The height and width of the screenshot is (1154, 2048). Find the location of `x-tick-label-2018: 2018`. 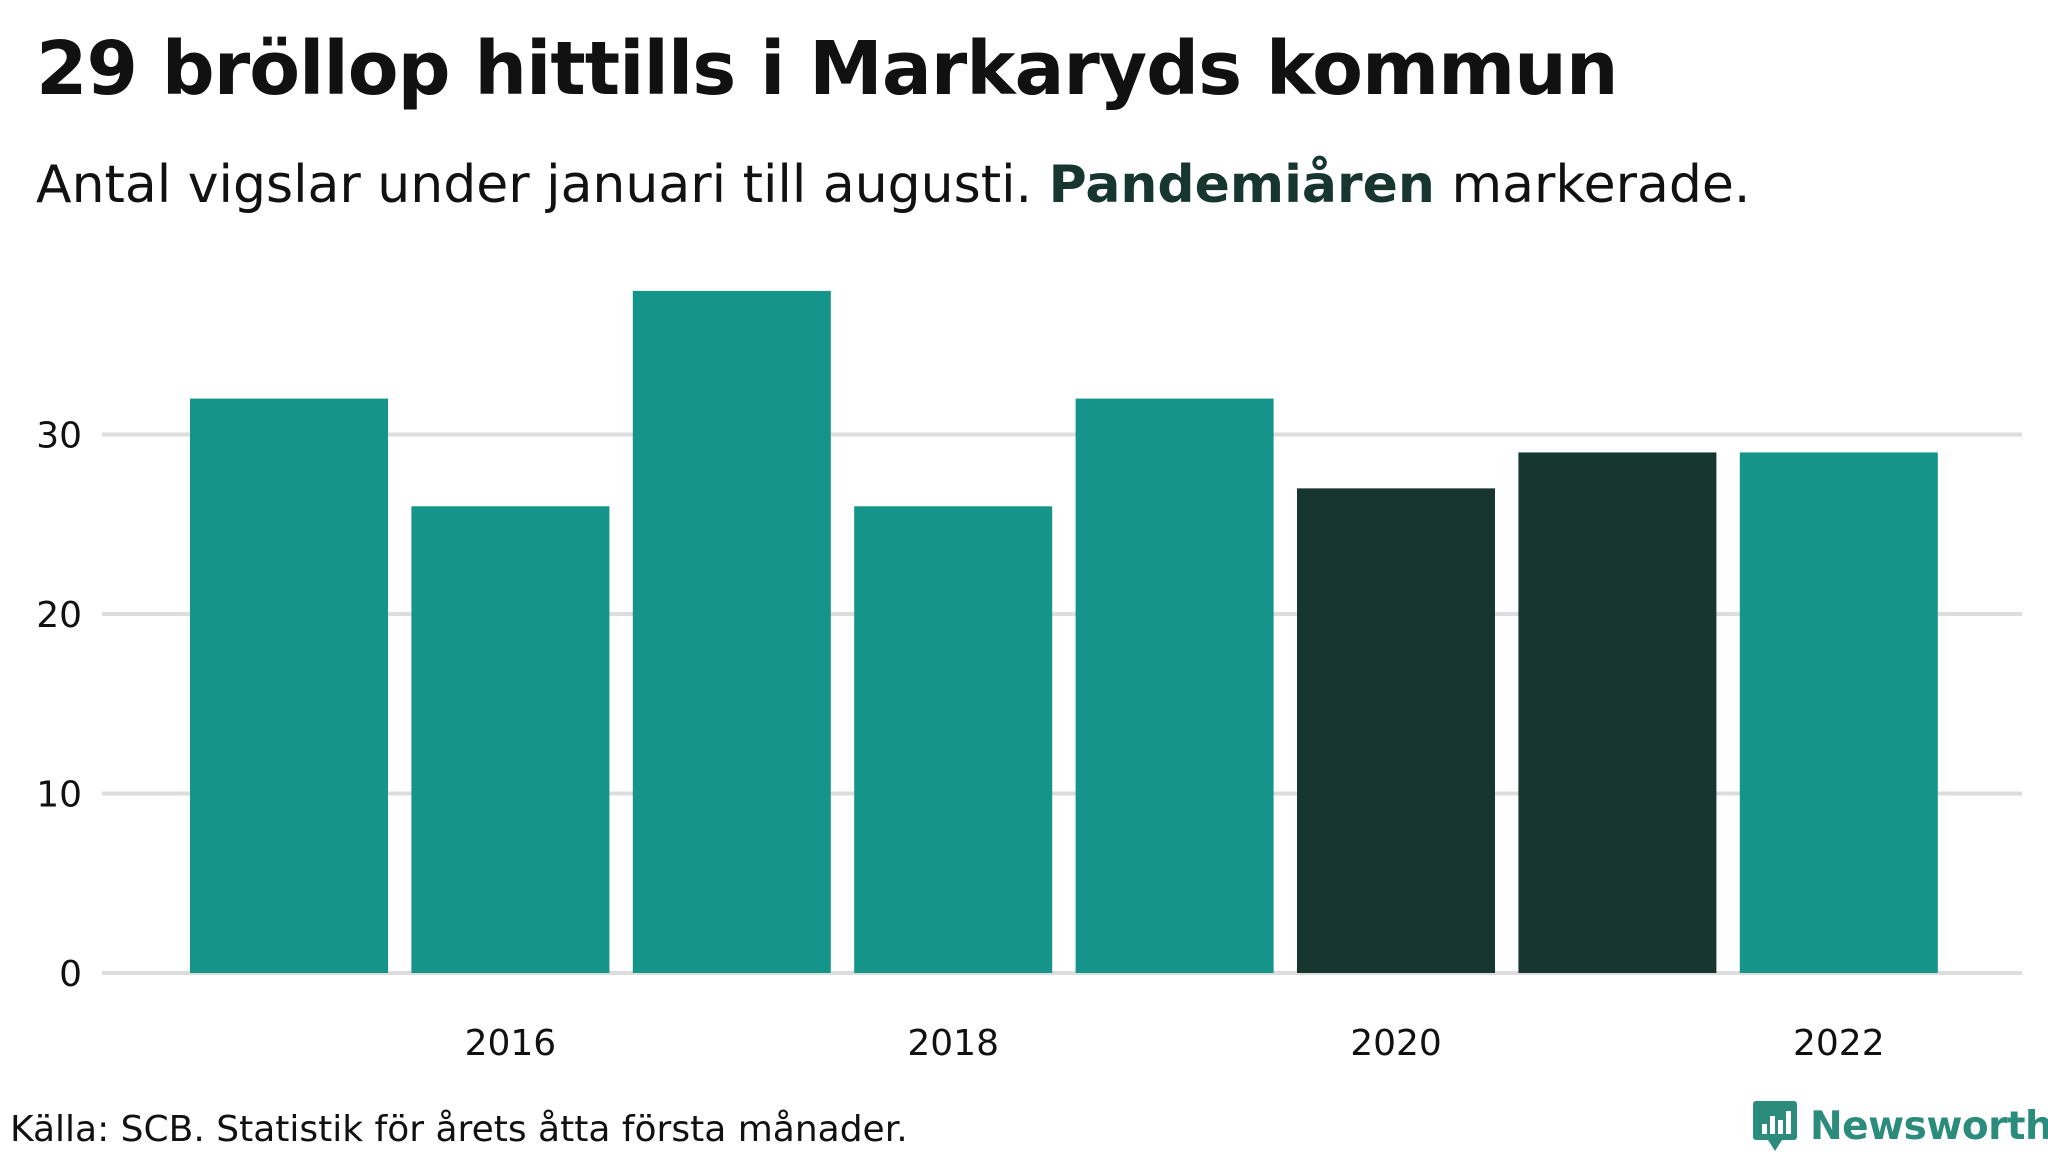

x-tick-label-2018: 2018 is located at coordinates (953, 1043).